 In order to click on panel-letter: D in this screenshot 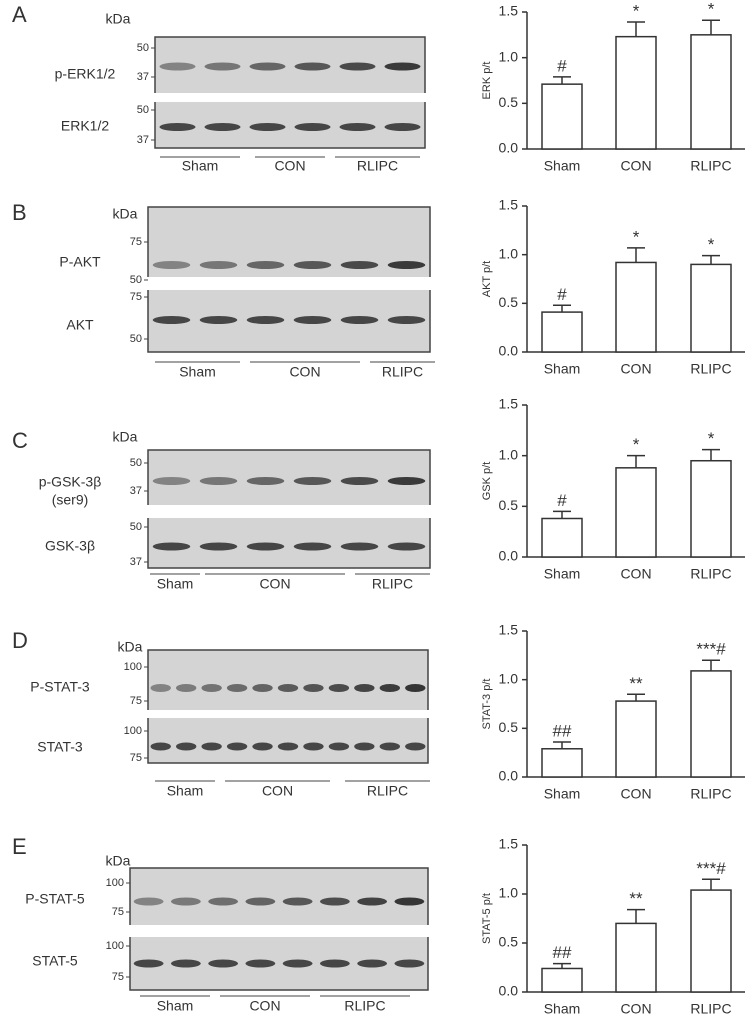, I will do `click(20, 640)`.